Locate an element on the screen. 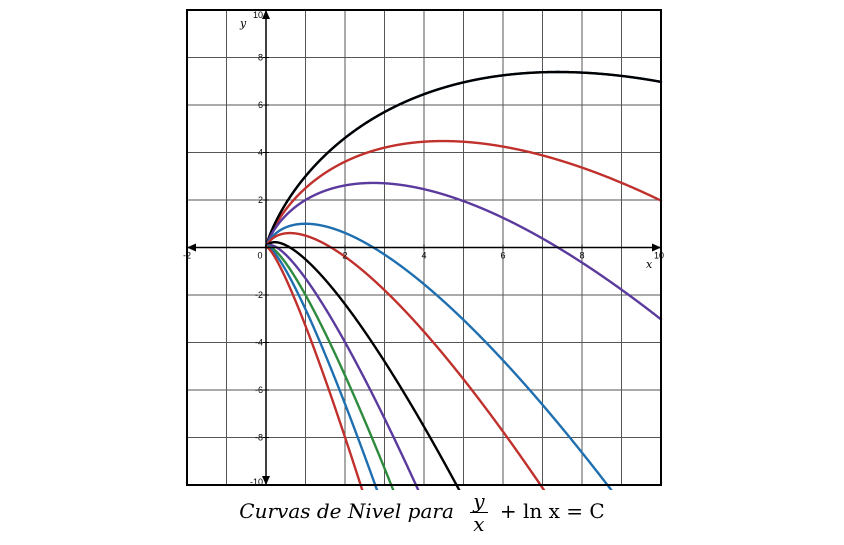  x-axis-arrow-left is located at coordinates (191, 247).